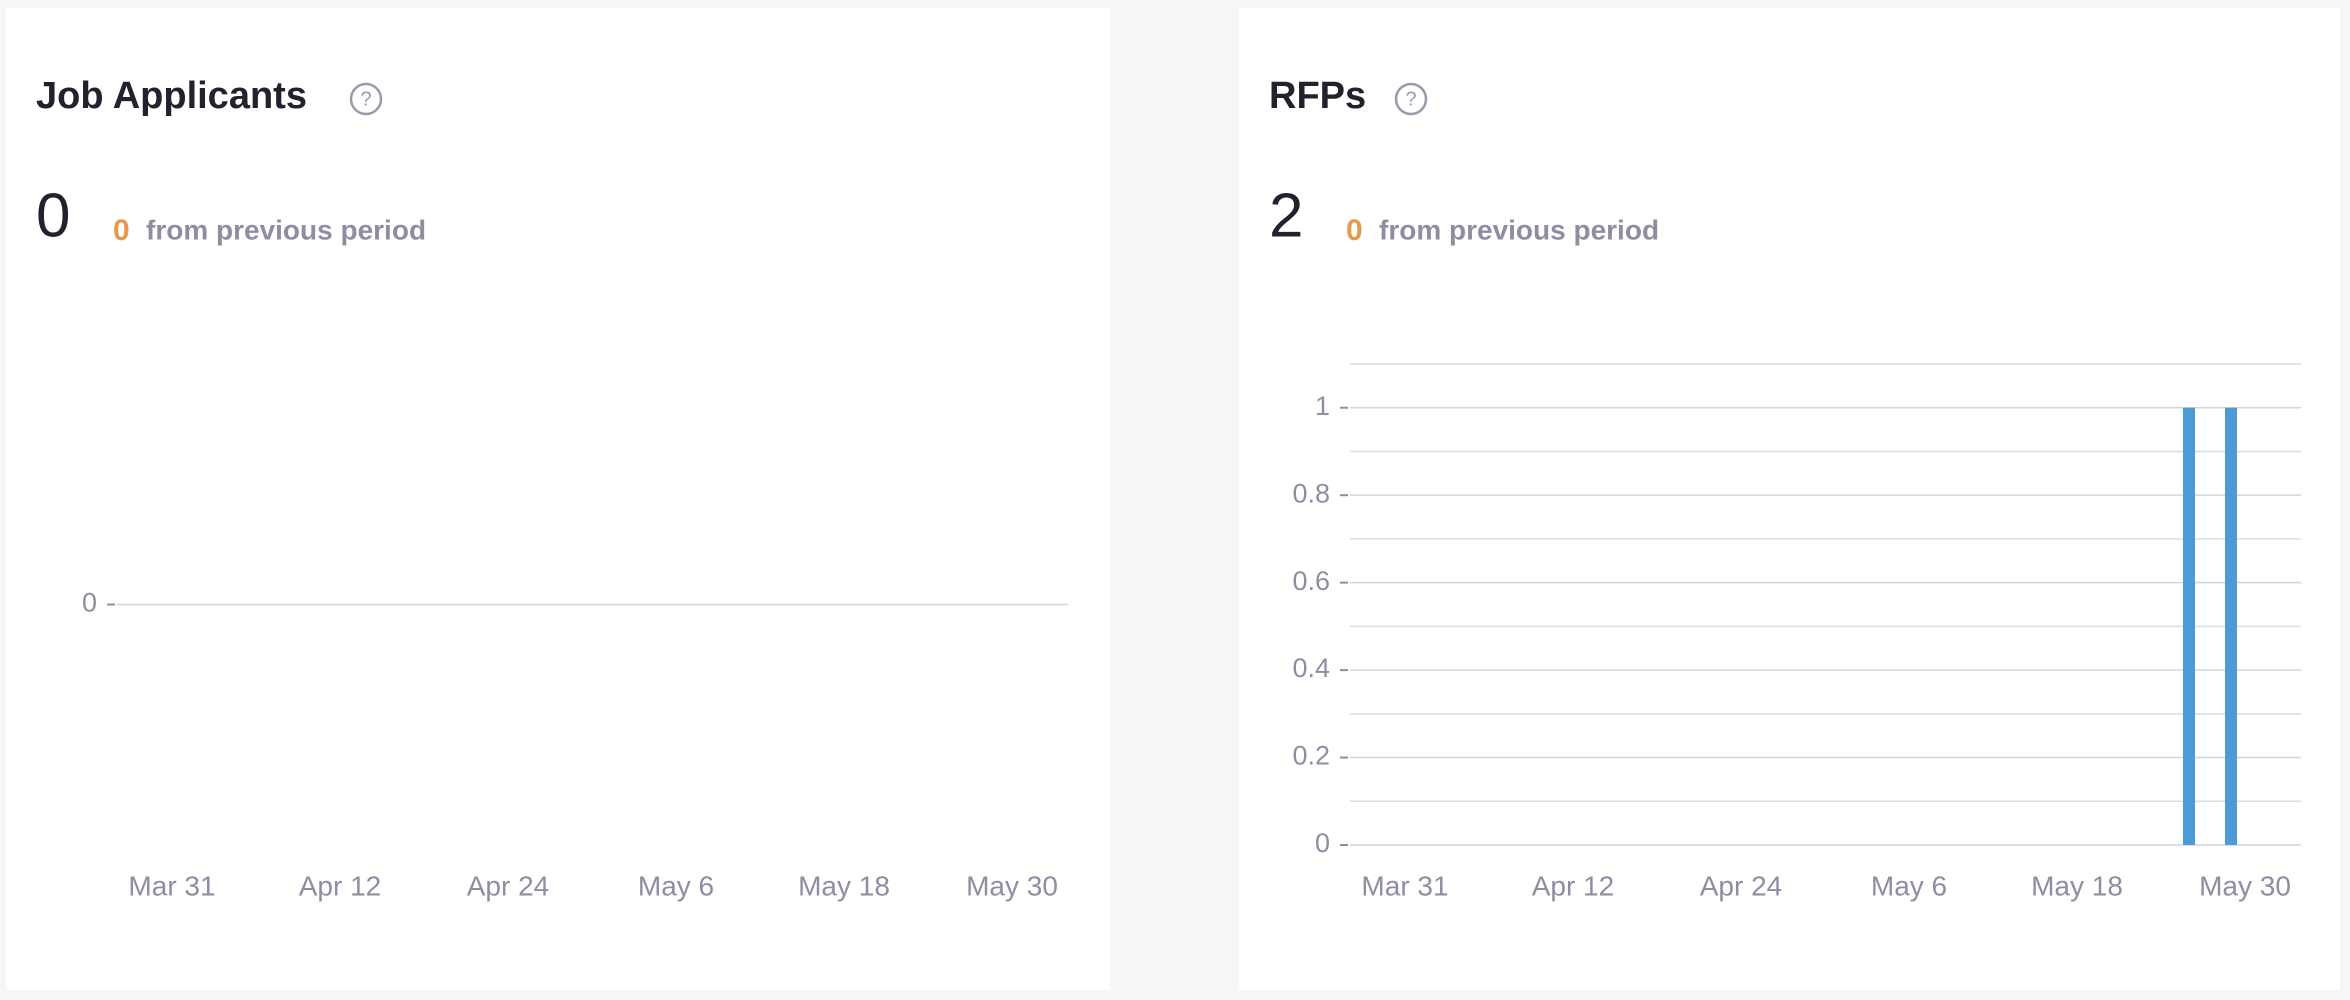 The height and width of the screenshot is (1000, 2350). What do you see at coordinates (1317, 96) in the screenshot?
I see `card-title: RFPs` at bounding box center [1317, 96].